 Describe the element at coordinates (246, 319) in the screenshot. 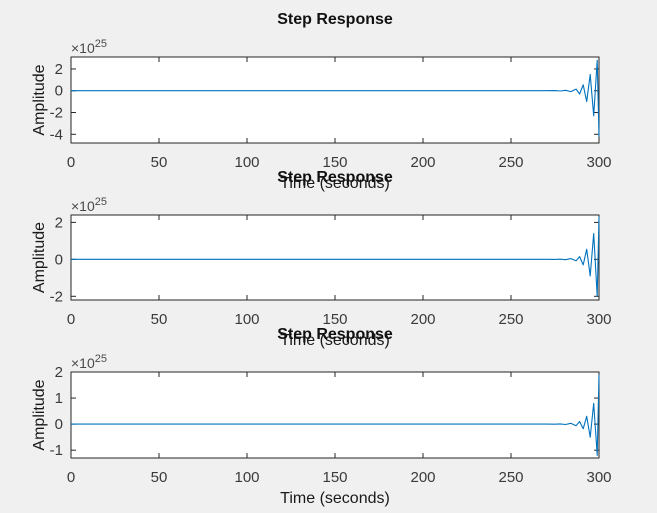

I see `subplot-2-xtick-label: 100` at that location.